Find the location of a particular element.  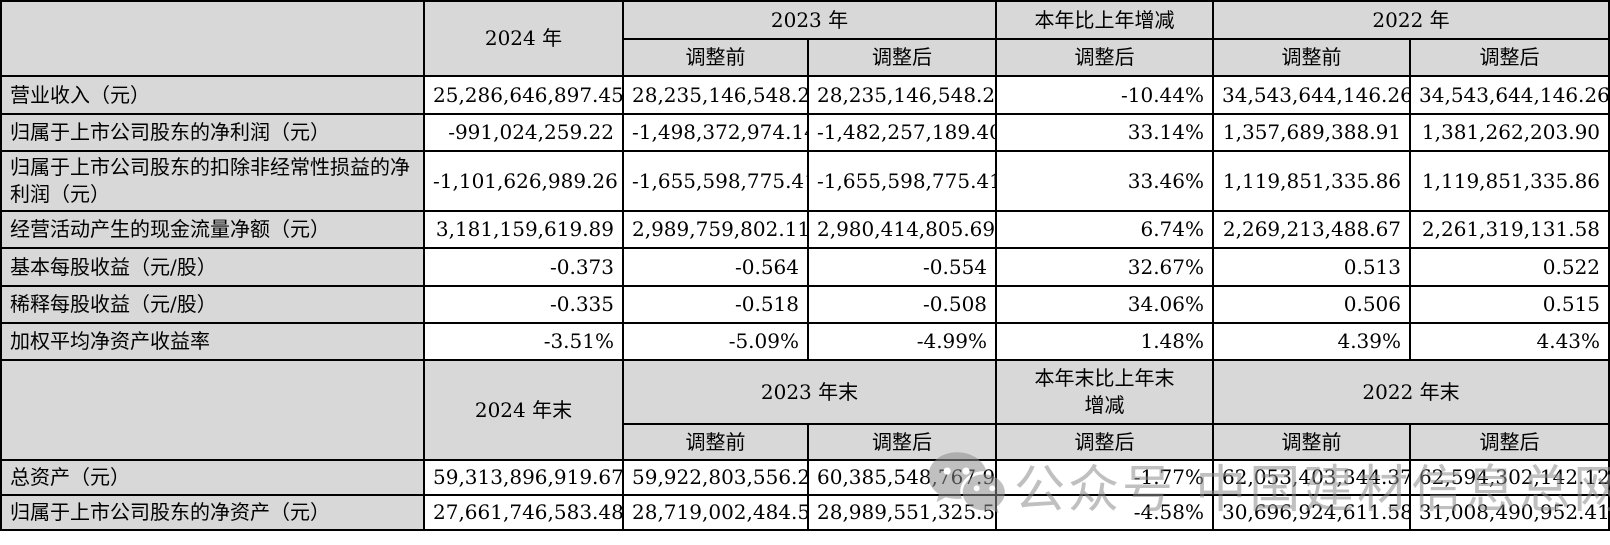

row-label: 稀释每股收益（元/股） is located at coordinates (212, 304).